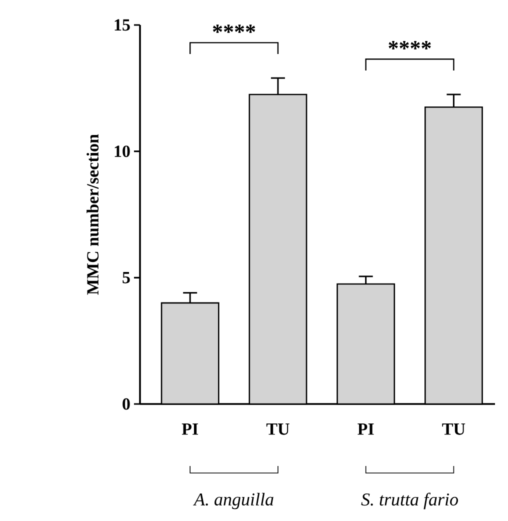  Describe the element at coordinates (122, 25) in the screenshot. I see `y-tick-label: 15` at that location.